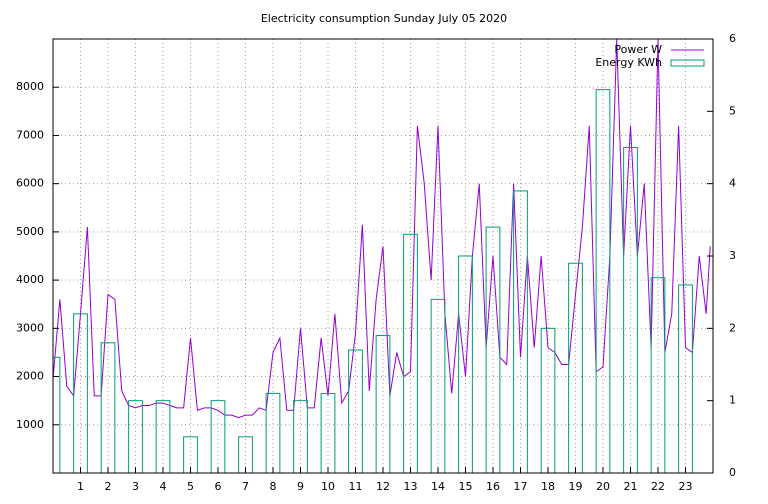 This screenshot has width=768, height=504. I want to click on y2-tick-label: 3, so click(732, 255).